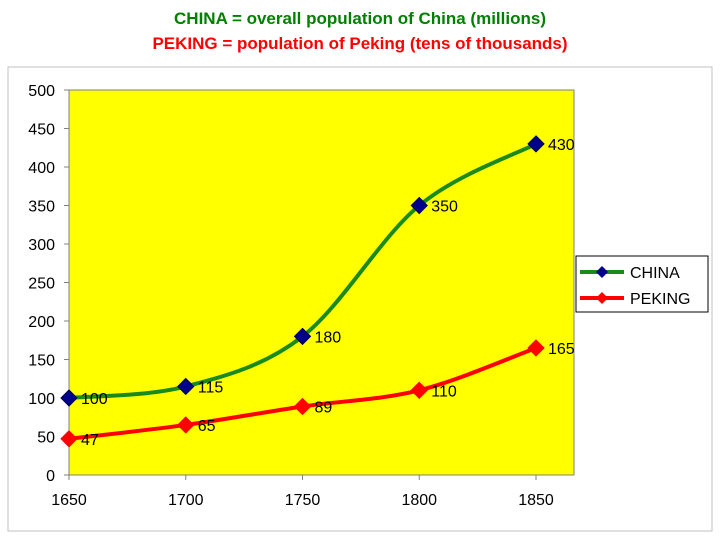  Describe the element at coordinates (90, 440) in the screenshot. I see `data-label-peking: 47` at that location.